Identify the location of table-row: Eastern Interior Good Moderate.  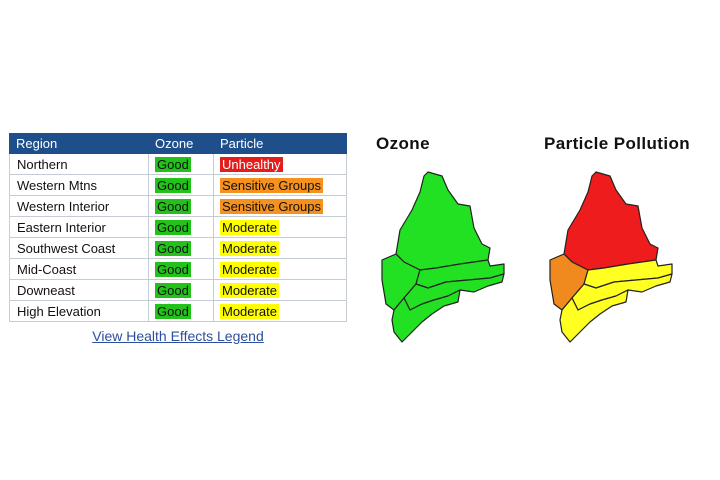
(178, 227).